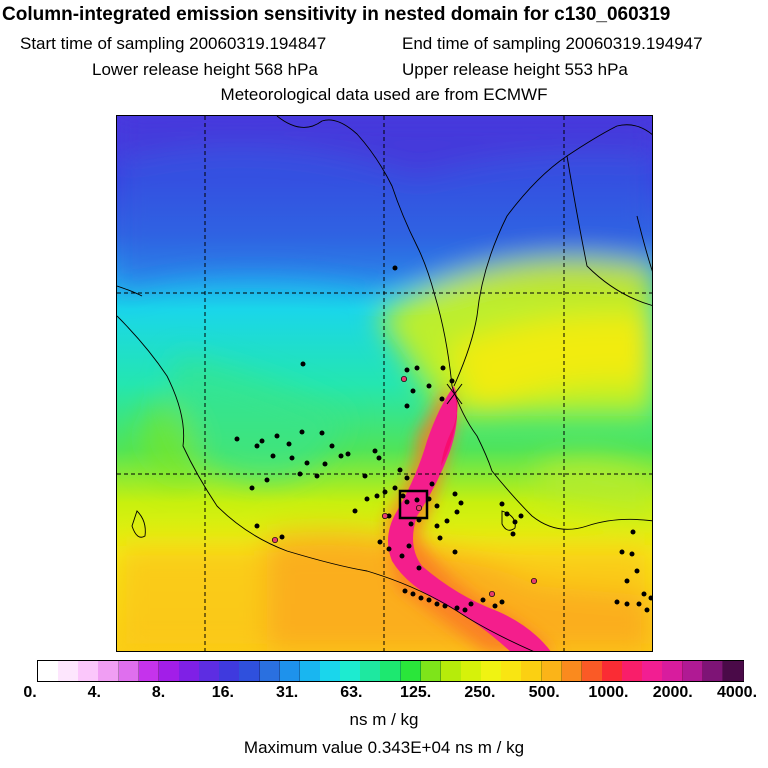  I want to click on colorbar-tick-label: 125., so click(416, 692).